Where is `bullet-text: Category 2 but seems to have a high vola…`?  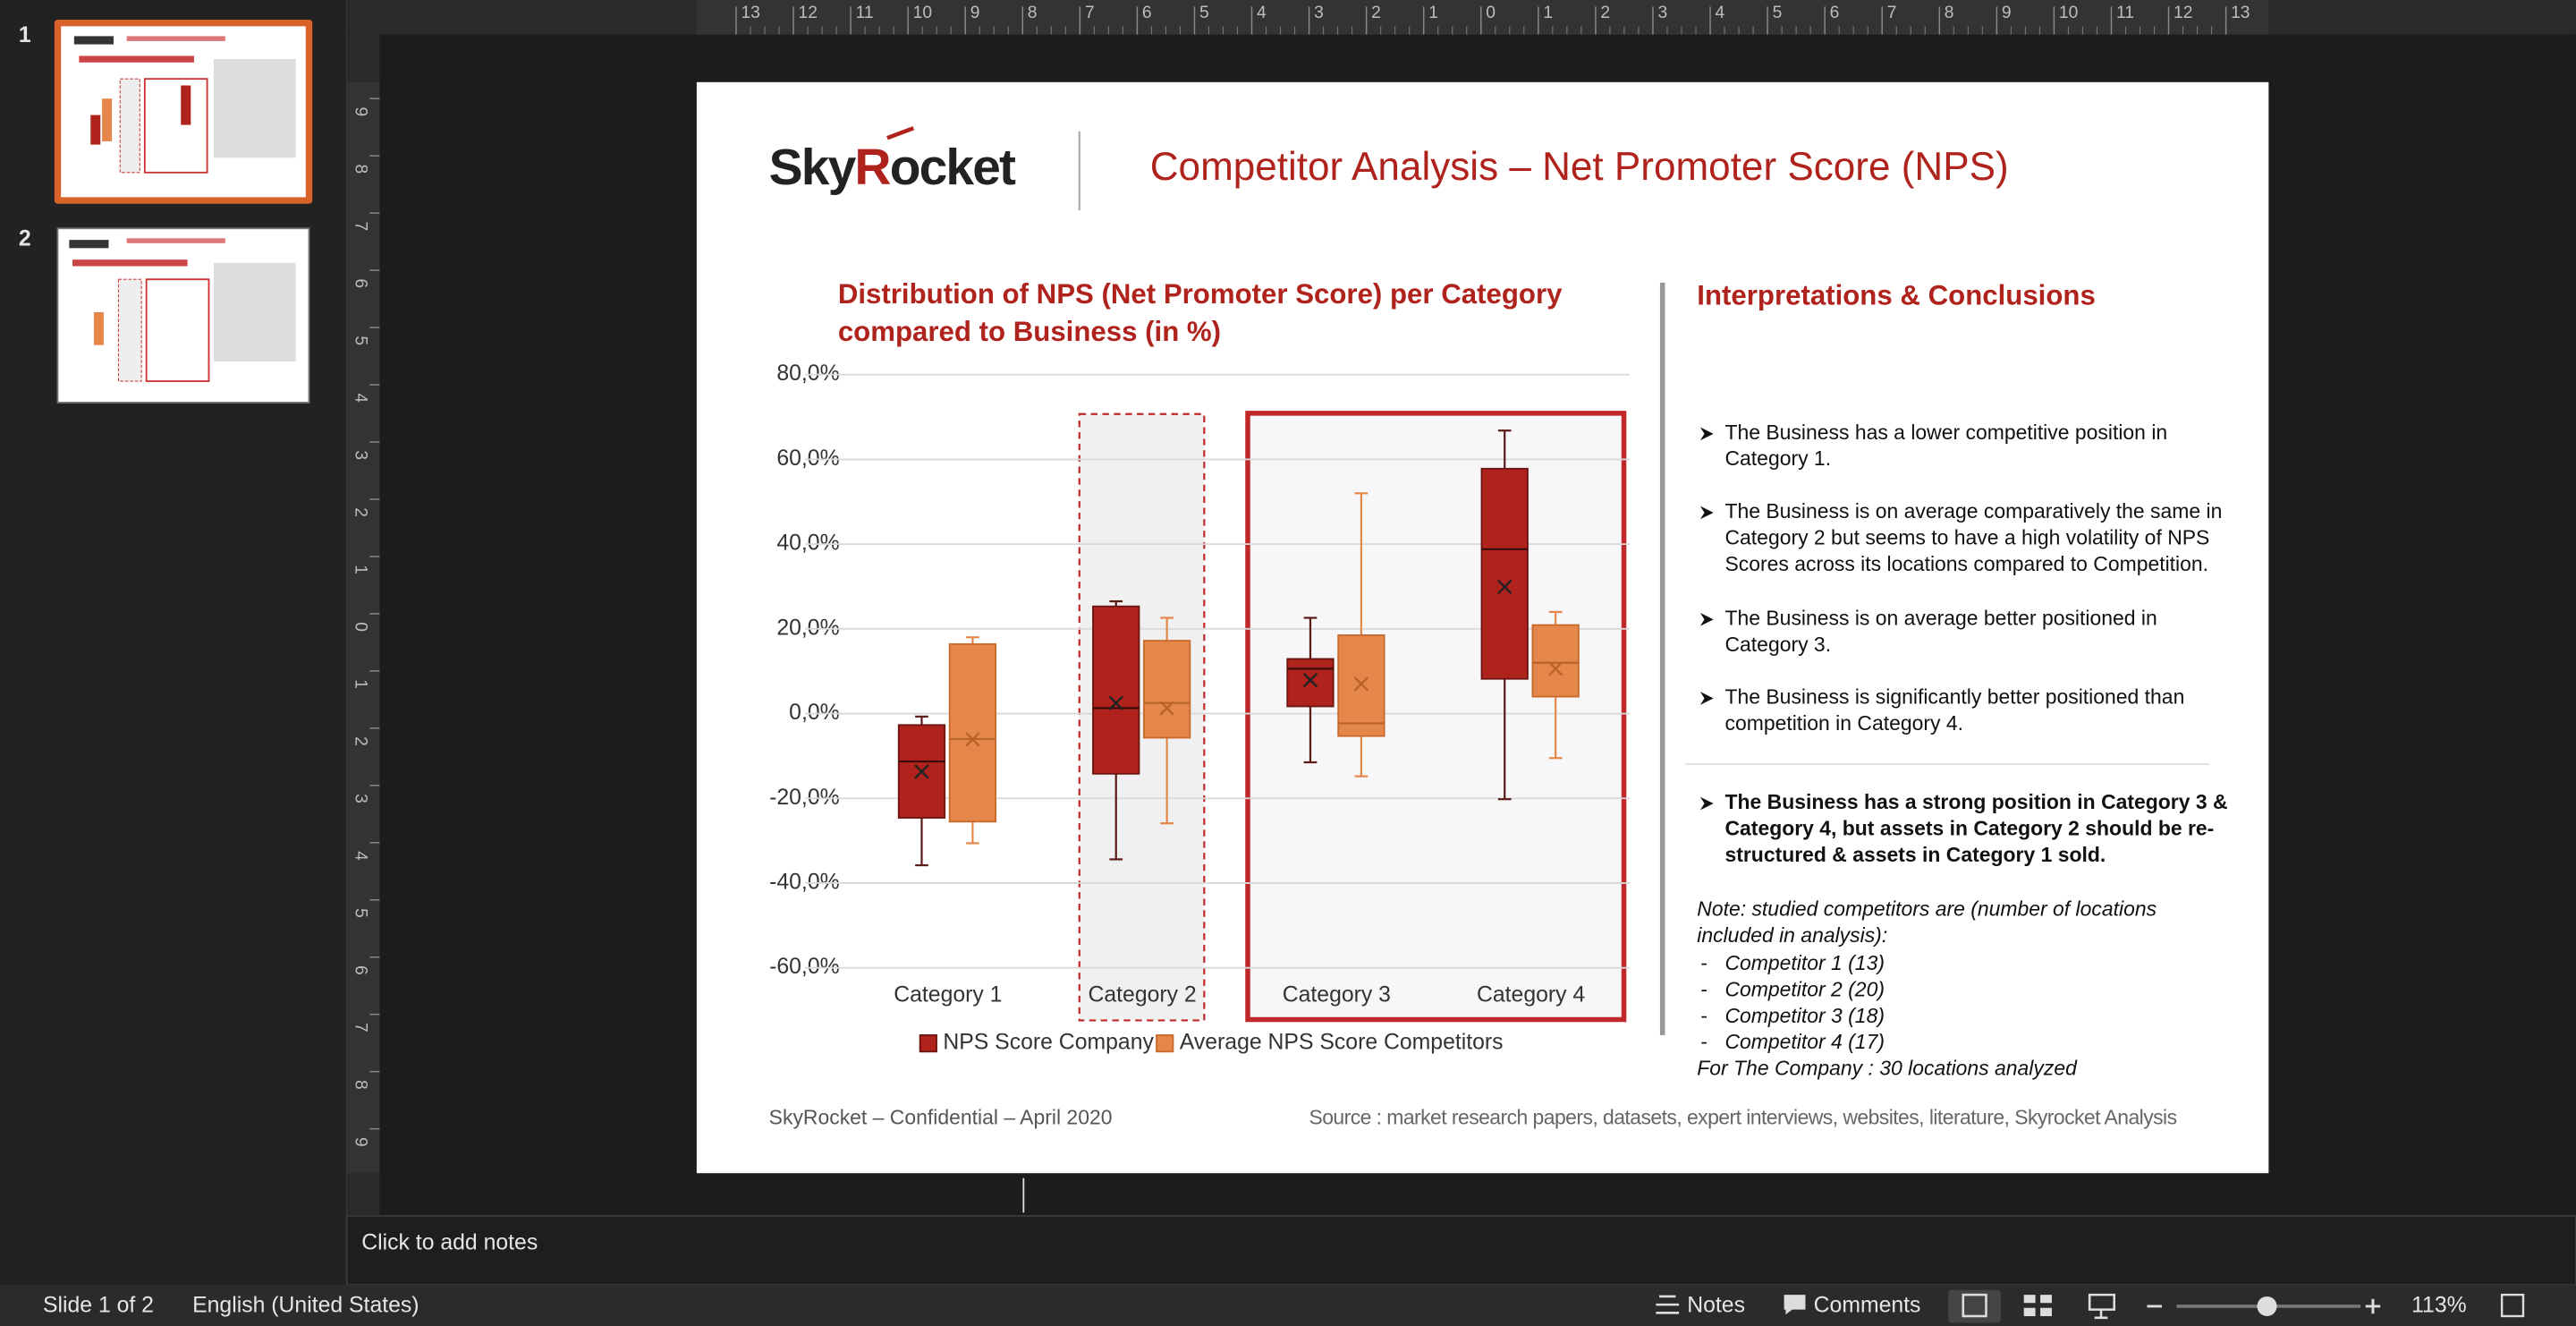
bullet-text: Category 2 but seems to have a high vola… is located at coordinates (1966, 536).